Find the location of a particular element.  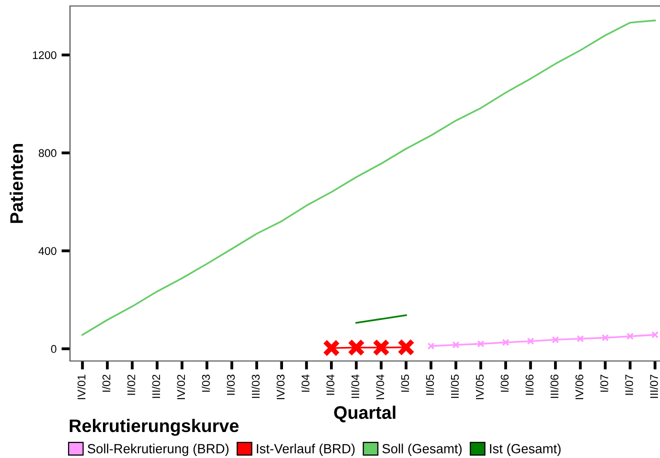

legend-label: Soll (Gesamt) is located at coordinates (422, 450).